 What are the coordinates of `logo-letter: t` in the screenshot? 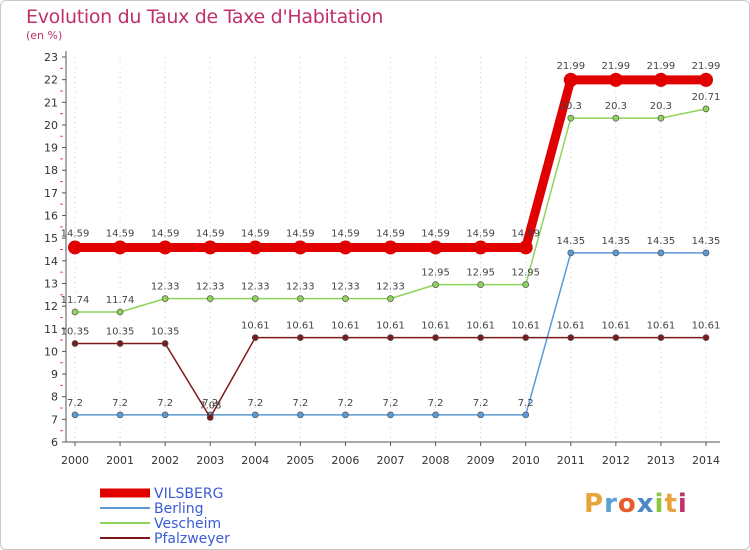 It's located at (671, 504).